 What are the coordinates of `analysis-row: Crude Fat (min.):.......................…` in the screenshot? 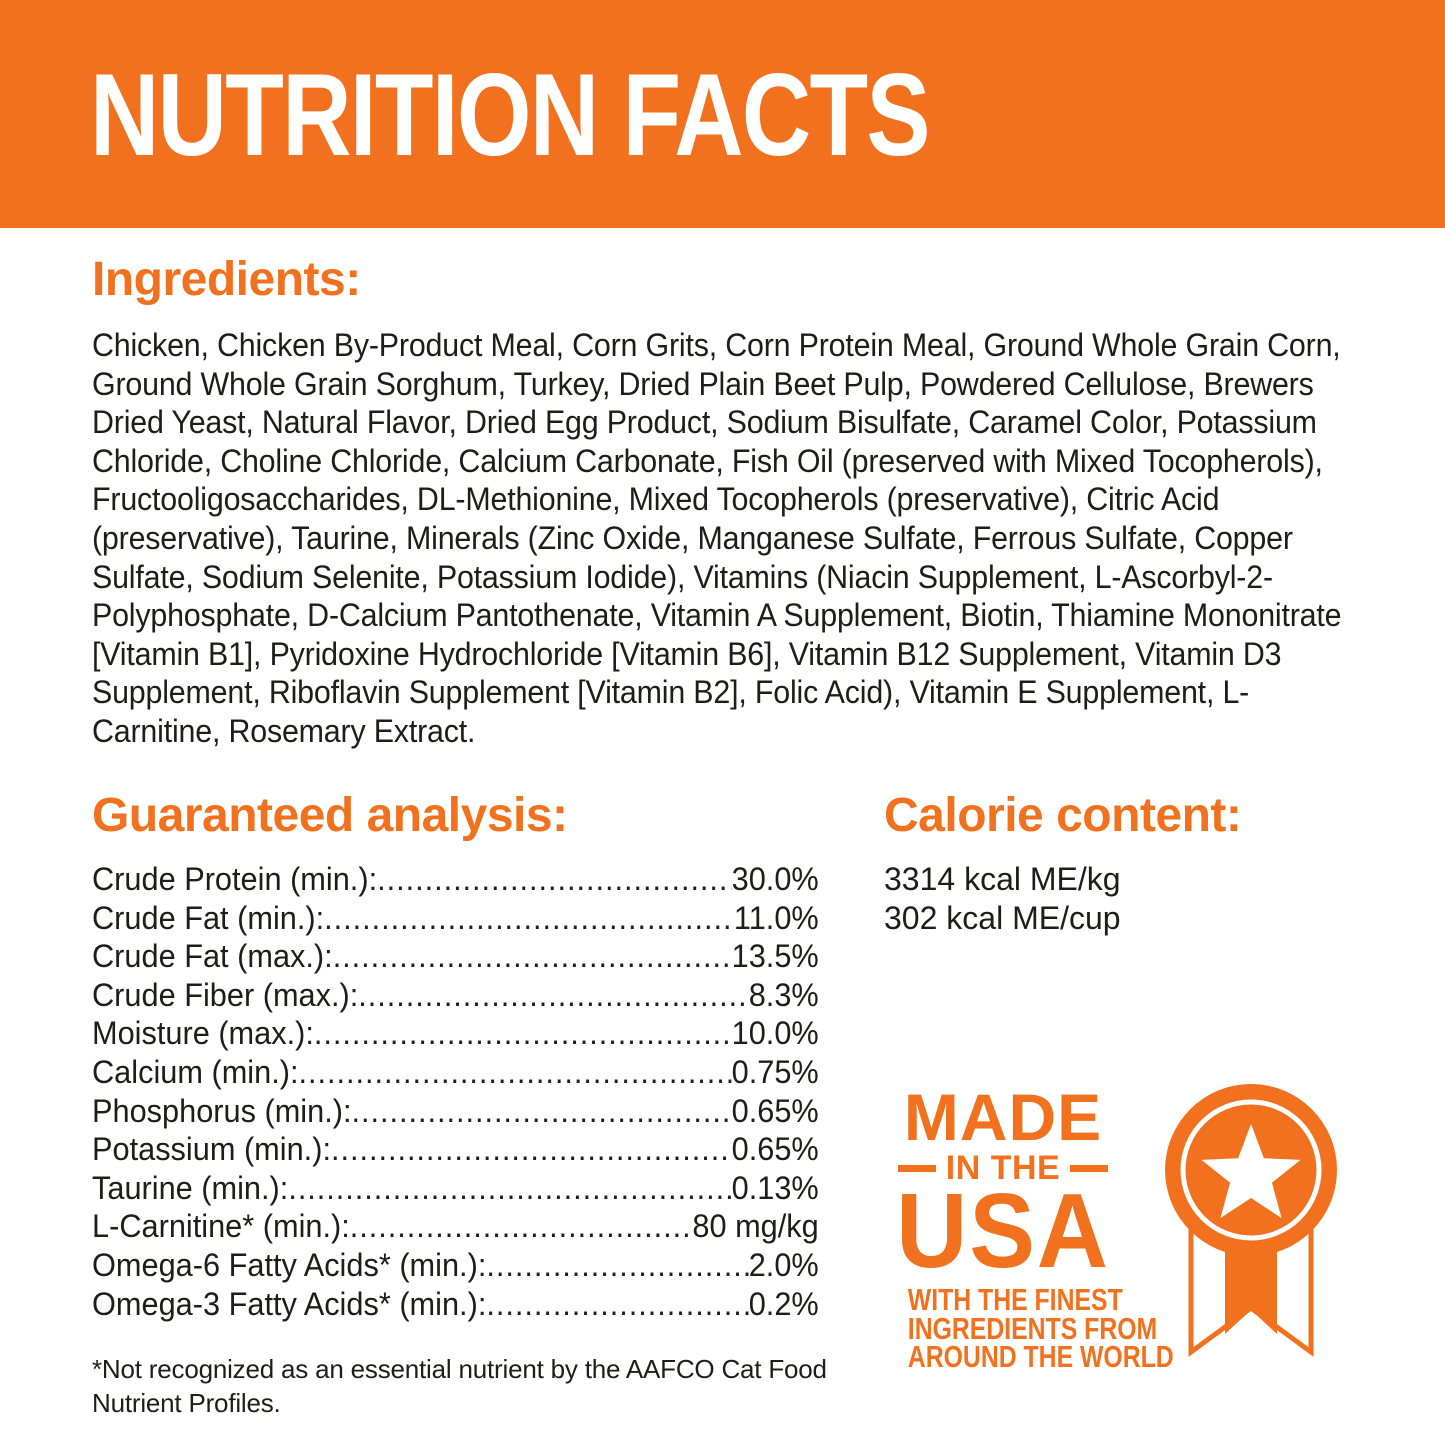 It's located at (455, 918).